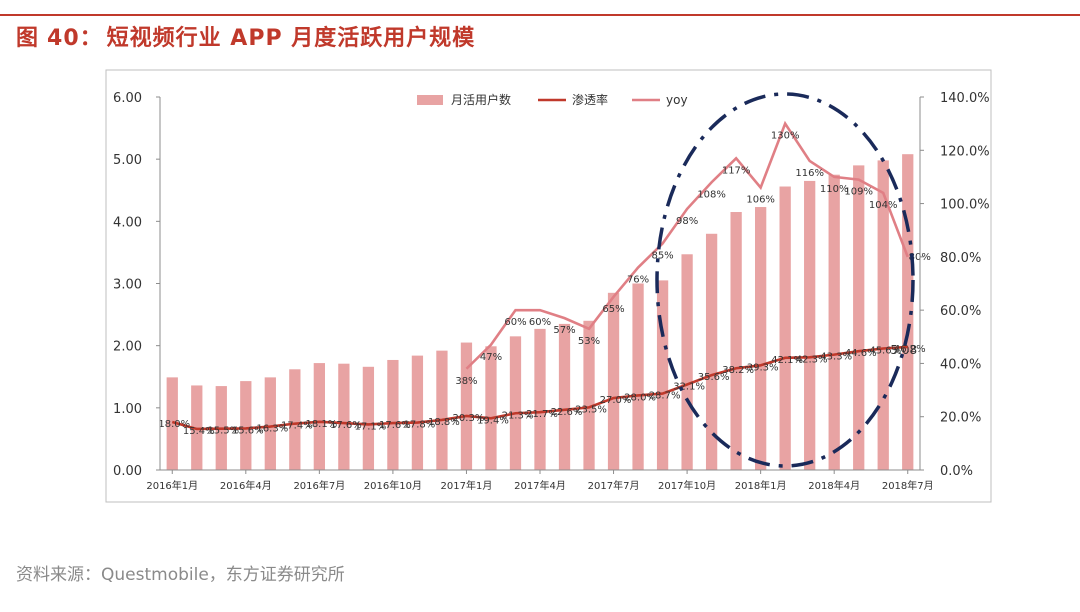 Image resolution: width=1080 pixels, height=612 pixels. What do you see at coordinates (75, 38) in the screenshot?
I see `figure-number: 40：` at bounding box center [75, 38].